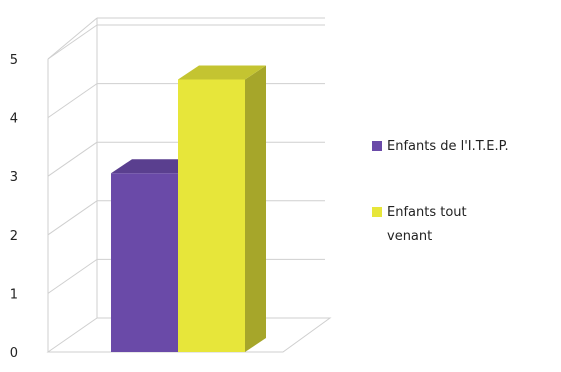 This screenshot has height=372, width=561. I want to click on y-tick-label: 4, so click(14, 119).